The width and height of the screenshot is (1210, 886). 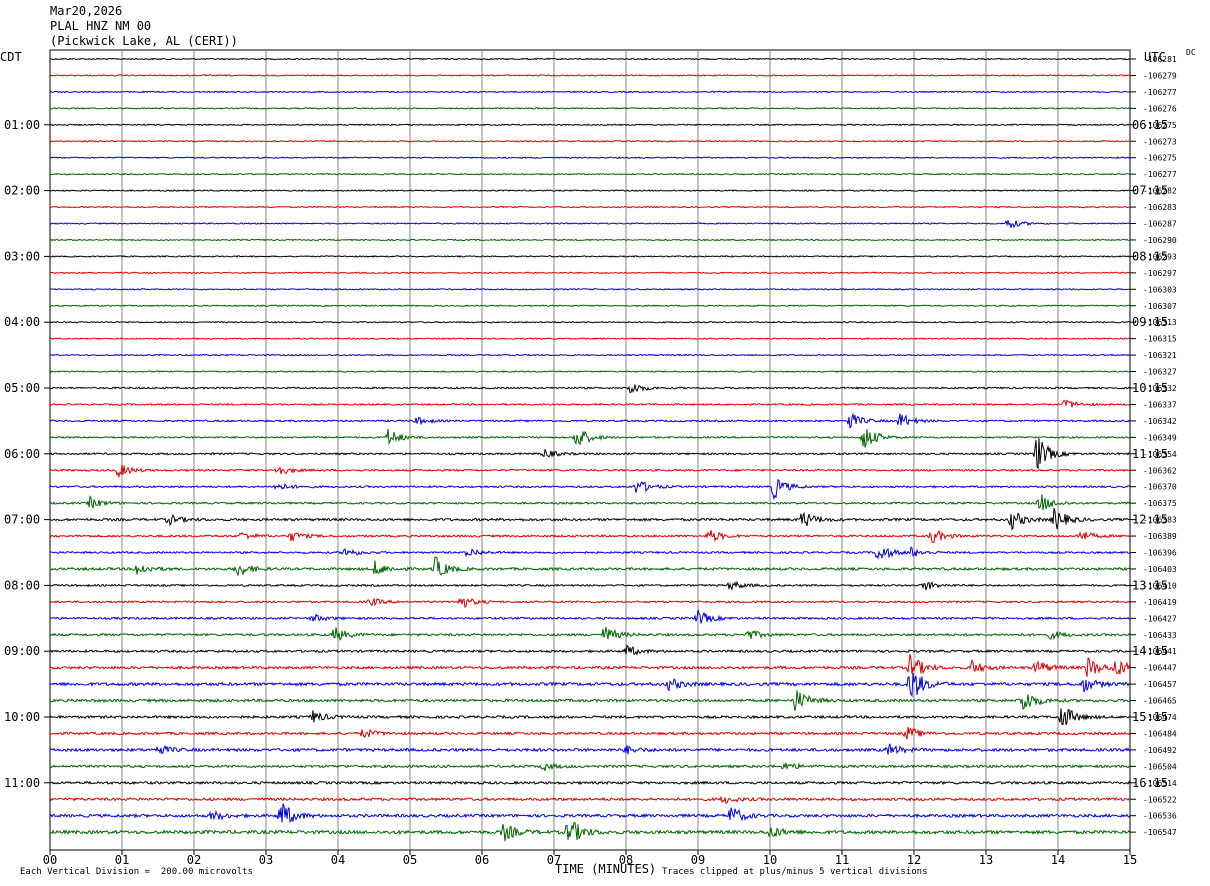 What do you see at coordinates (554, 860) in the screenshot?
I see `x-tick-label: 07` at bounding box center [554, 860].